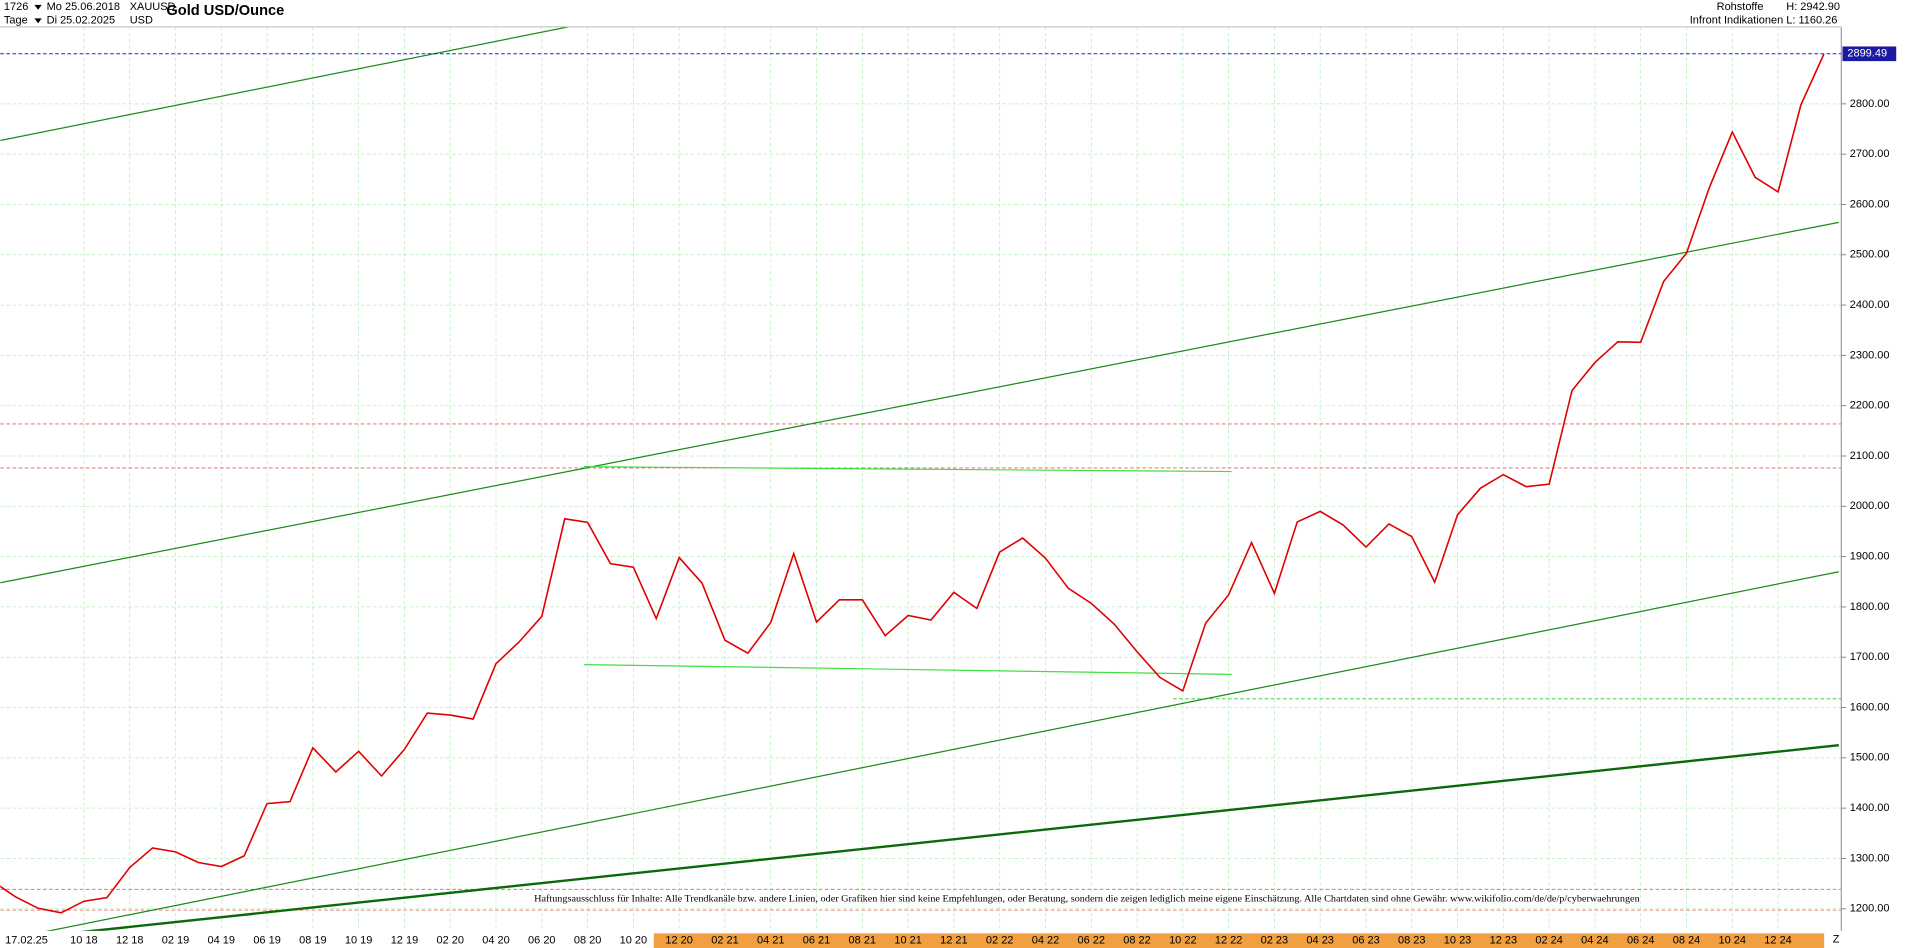 The width and height of the screenshot is (1916, 948). What do you see at coordinates (863, 941) in the screenshot?
I see `x-tick-label: 08 21` at bounding box center [863, 941].